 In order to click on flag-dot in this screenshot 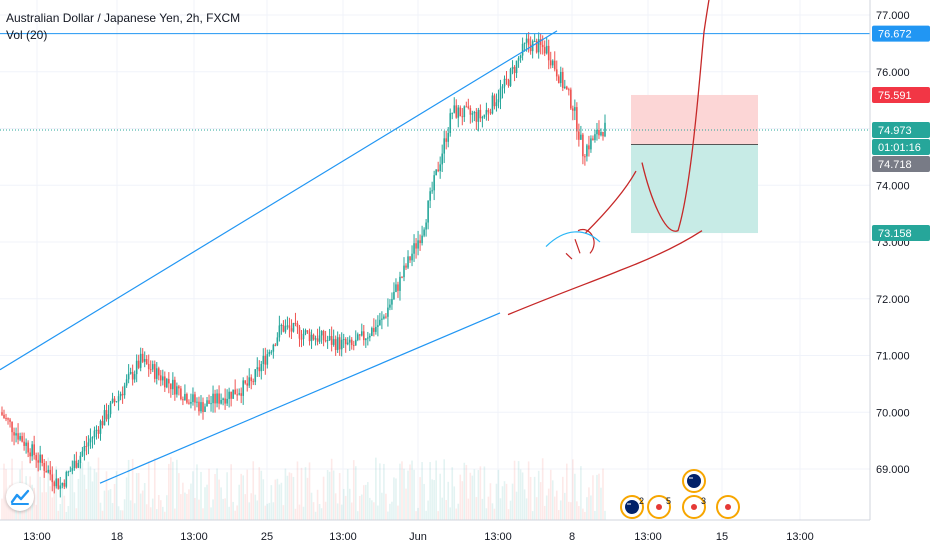, I will do `click(659, 507)`.